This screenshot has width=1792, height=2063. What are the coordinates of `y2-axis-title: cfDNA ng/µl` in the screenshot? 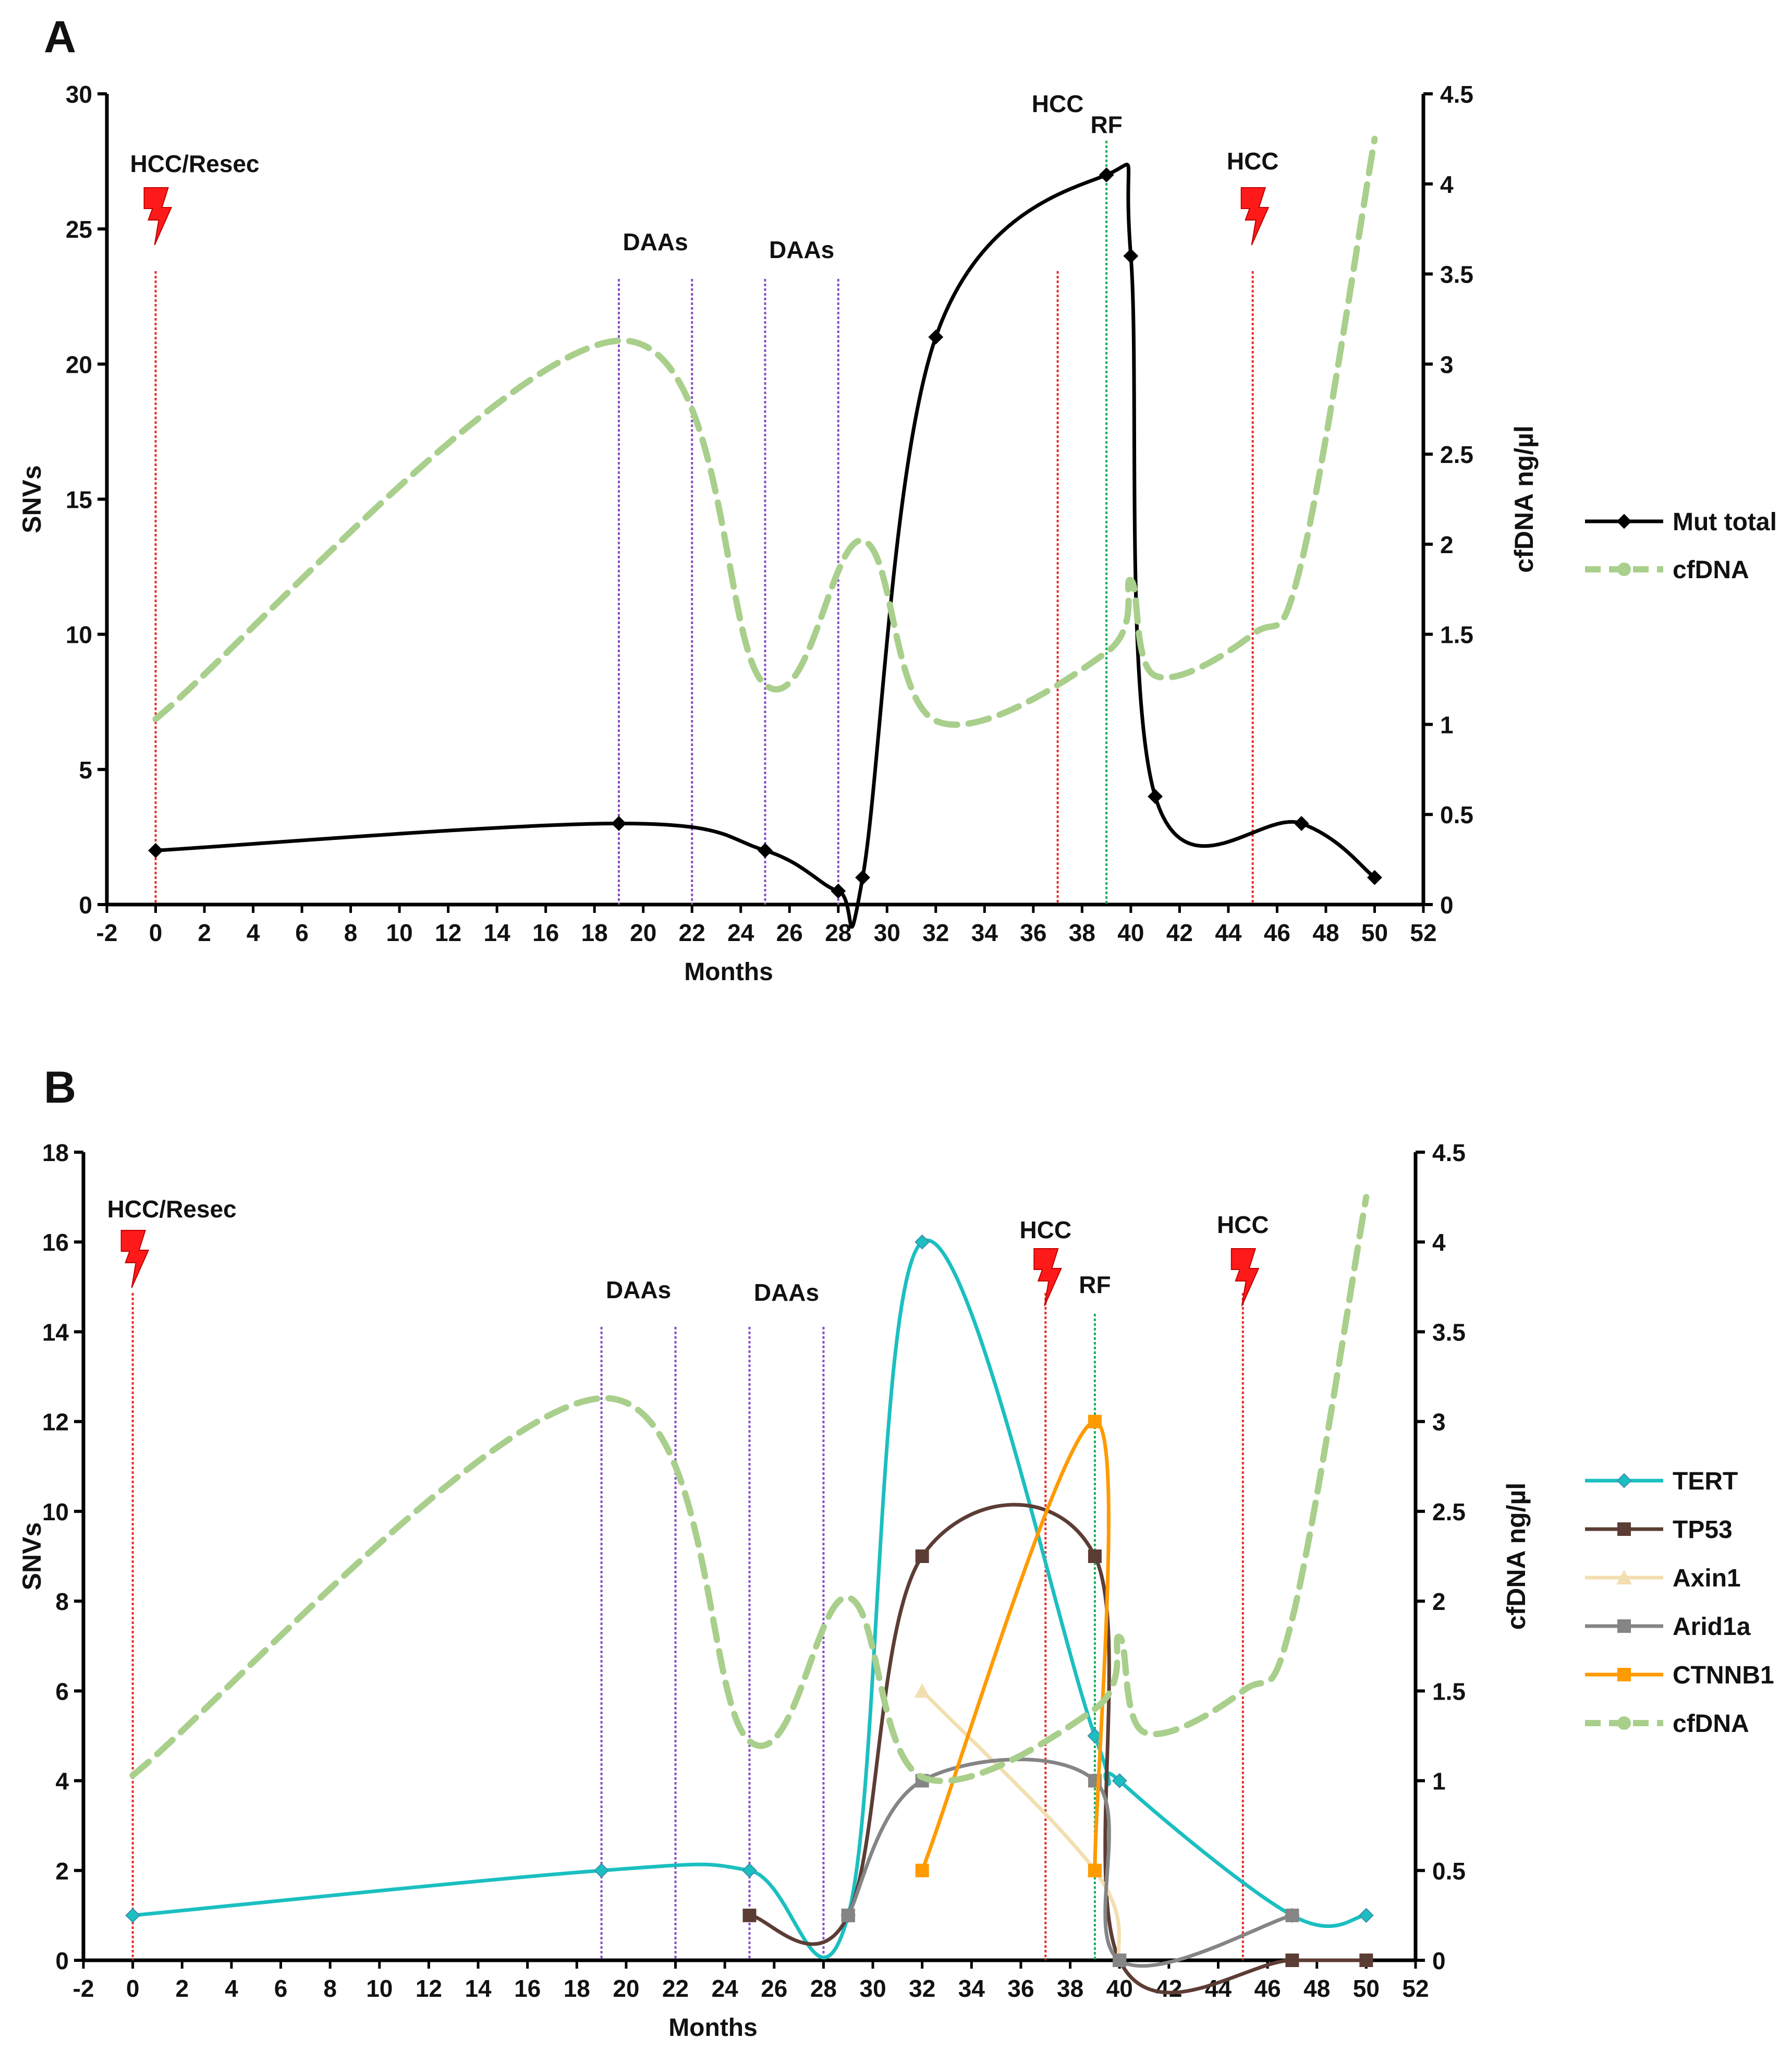 It's located at (1516, 1557).